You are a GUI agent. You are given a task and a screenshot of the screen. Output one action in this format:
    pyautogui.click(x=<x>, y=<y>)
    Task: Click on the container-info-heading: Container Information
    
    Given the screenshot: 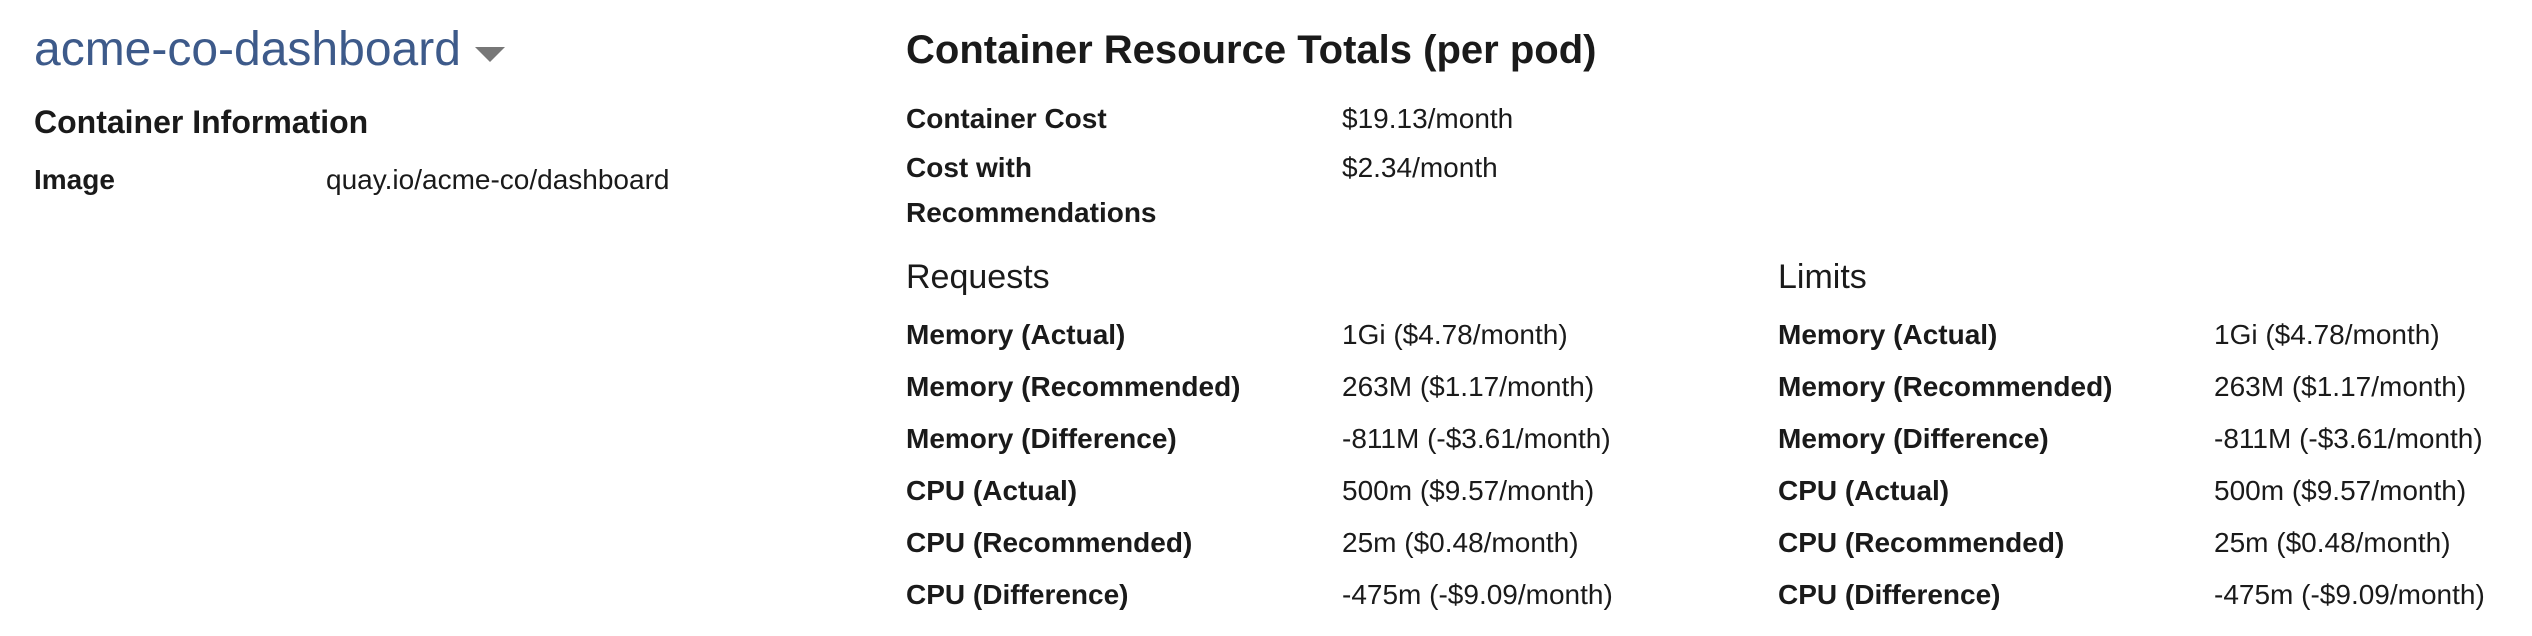 What is the action you would take?
    pyautogui.click(x=201, y=122)
    